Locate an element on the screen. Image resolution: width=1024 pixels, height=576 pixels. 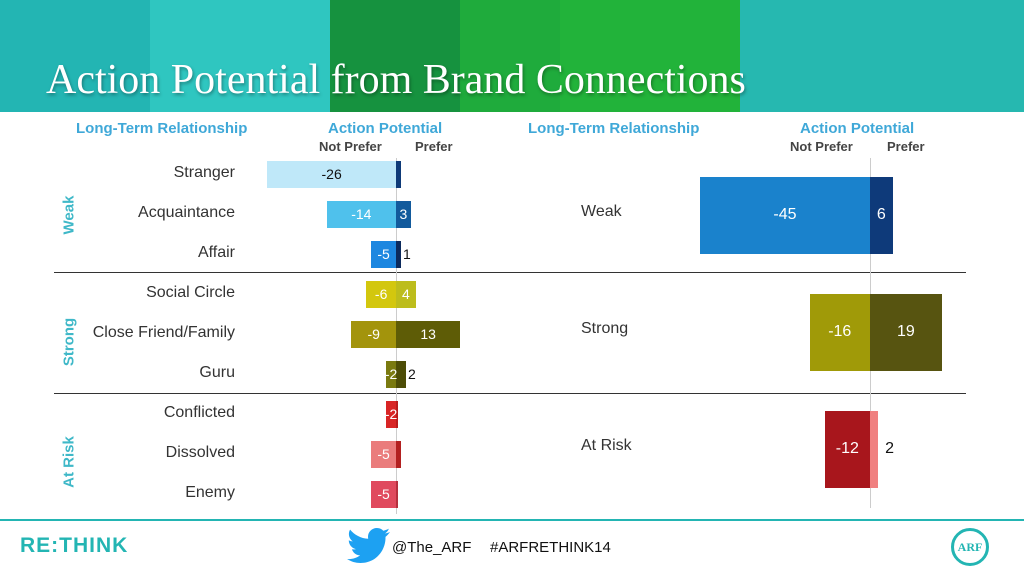
twitter-bird-icon is located at coordinates (368, 545).